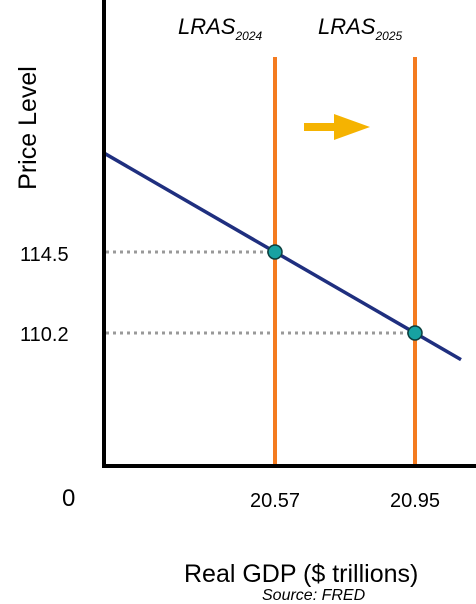  I want to click on y-tick-label-2: 110.2, so click(44, 335).